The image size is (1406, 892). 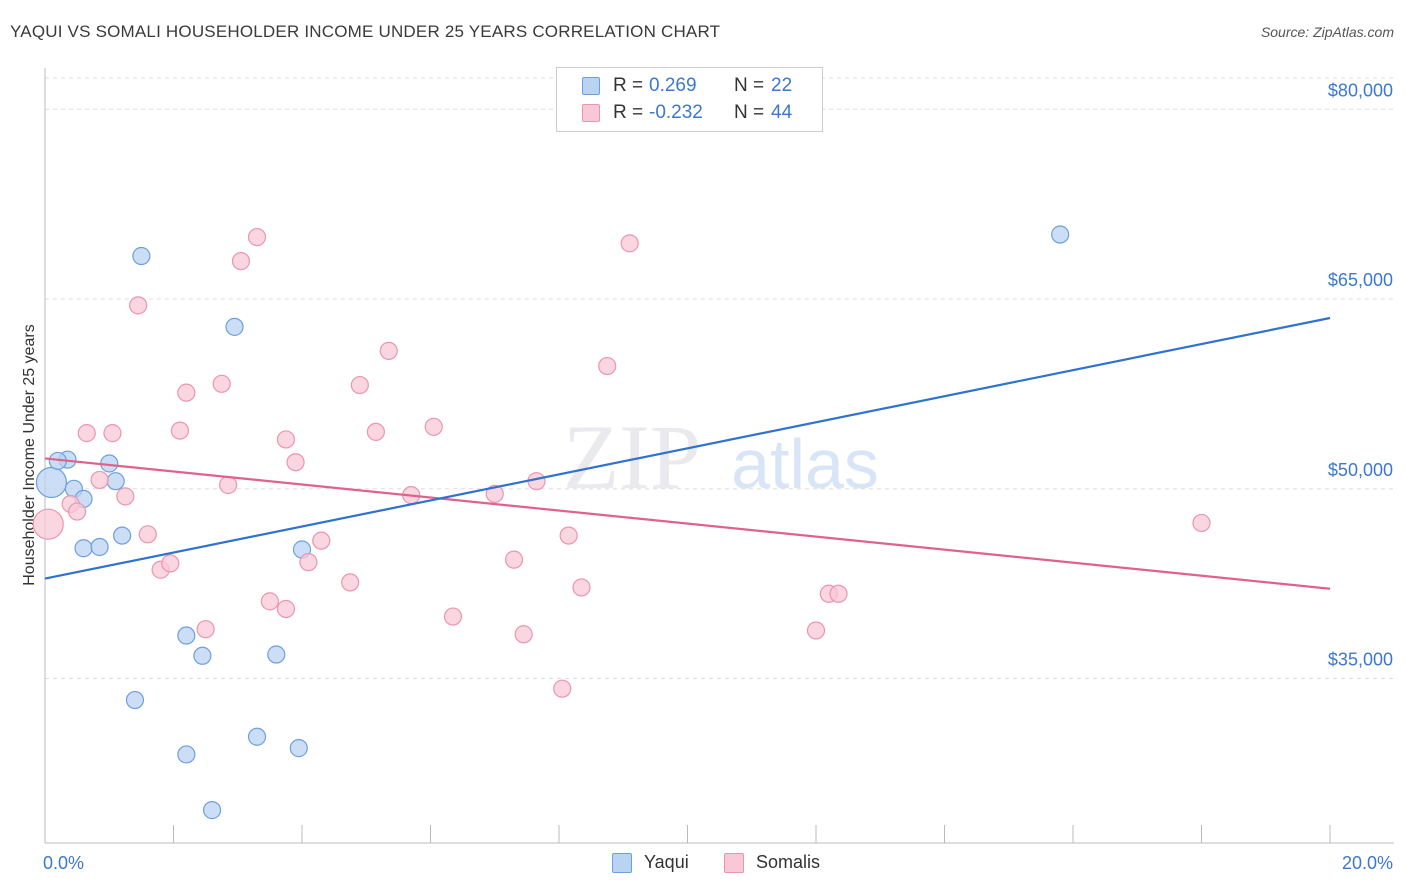 What do you see at coordinates (628, 85) in the screenshot?
I see `yaqui-r-label: R =` at bounding box center [628, 85].